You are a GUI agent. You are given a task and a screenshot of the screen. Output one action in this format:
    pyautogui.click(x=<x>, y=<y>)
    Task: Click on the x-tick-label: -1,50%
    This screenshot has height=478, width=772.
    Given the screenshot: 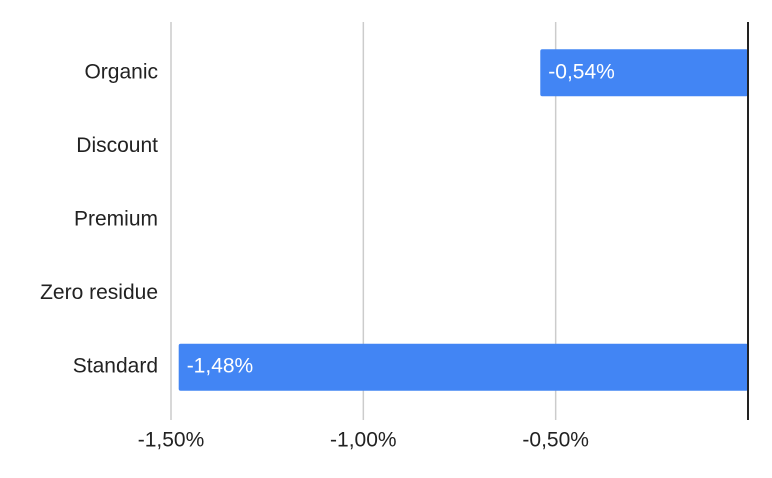 What is the action you would take?
    pyautogui.click(x=171, y=440)
    